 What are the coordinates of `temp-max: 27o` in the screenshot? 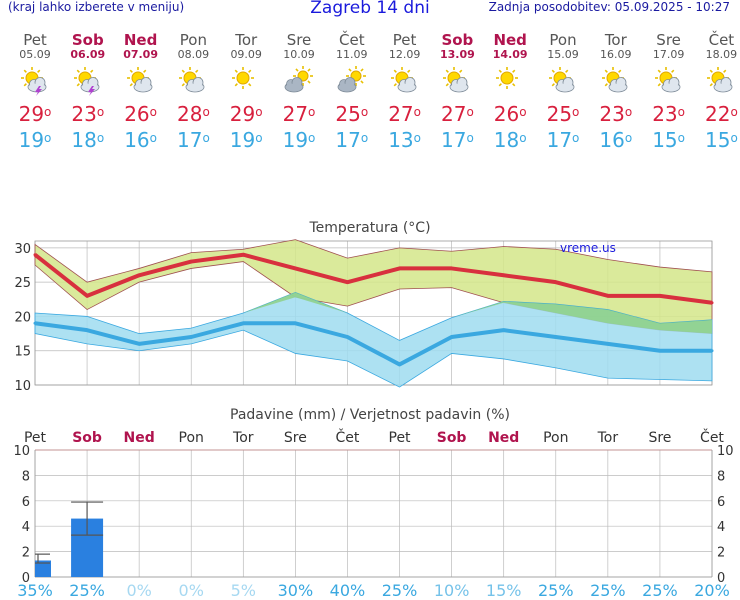 It's located at (299, 114).